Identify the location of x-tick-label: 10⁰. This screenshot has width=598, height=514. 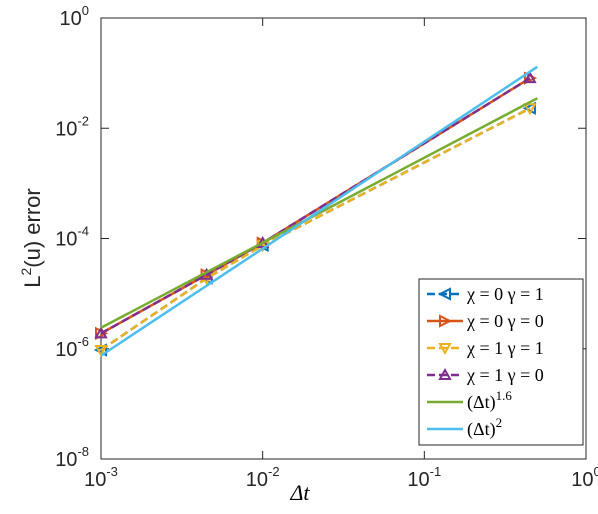
(584, 477).